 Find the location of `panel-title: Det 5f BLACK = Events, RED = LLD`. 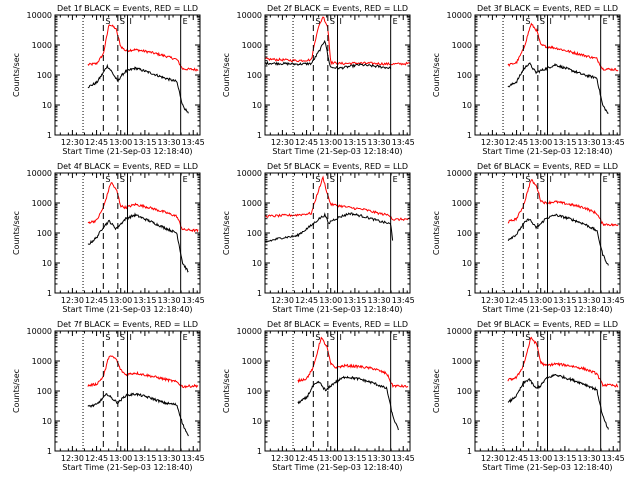

panel-title: Det 5f BLACK = Events, RED = LLD is located at coordinates (337, 166).